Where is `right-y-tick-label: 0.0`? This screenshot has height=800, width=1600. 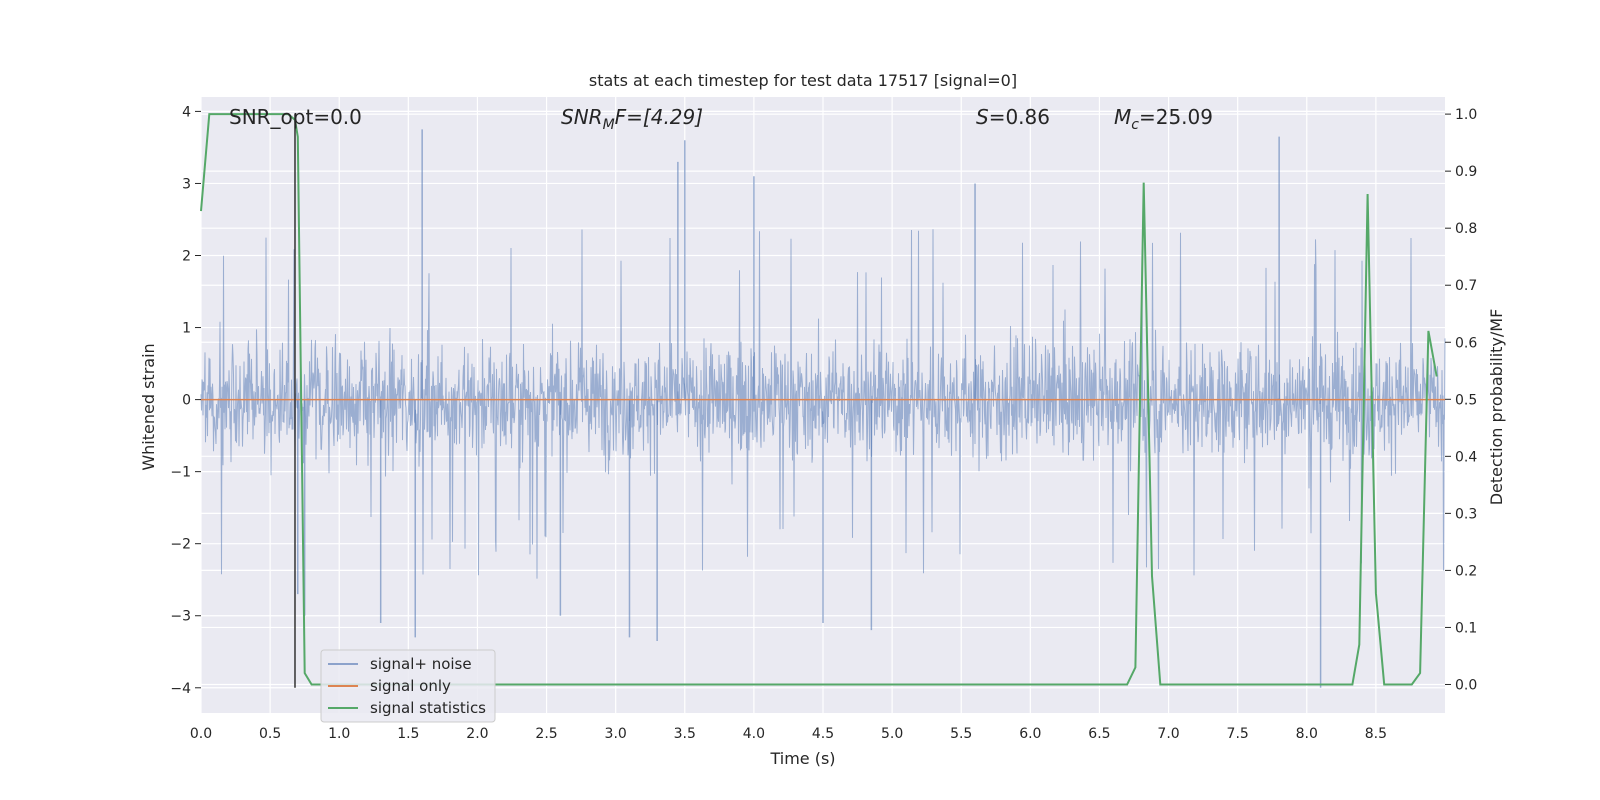
right-y-tick-label: 0.0 is located at coordinates (1466, 685).